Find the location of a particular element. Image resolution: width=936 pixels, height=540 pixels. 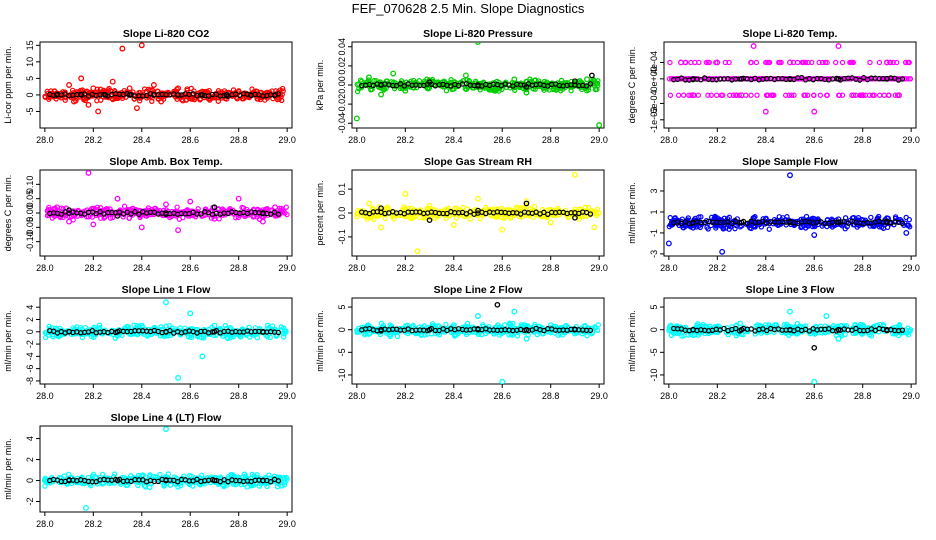

chart-title: Slope Li-820 CO2 is located at coordinates (166, 34).